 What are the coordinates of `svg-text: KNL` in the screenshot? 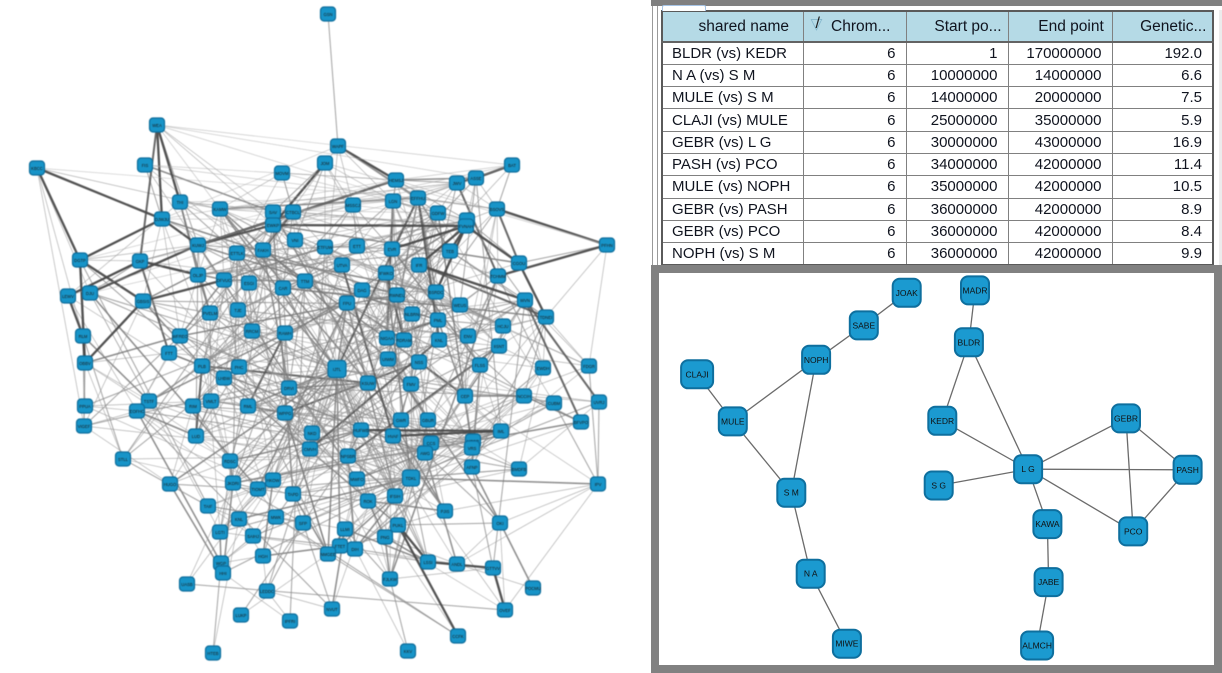 It's located at (239, 519).